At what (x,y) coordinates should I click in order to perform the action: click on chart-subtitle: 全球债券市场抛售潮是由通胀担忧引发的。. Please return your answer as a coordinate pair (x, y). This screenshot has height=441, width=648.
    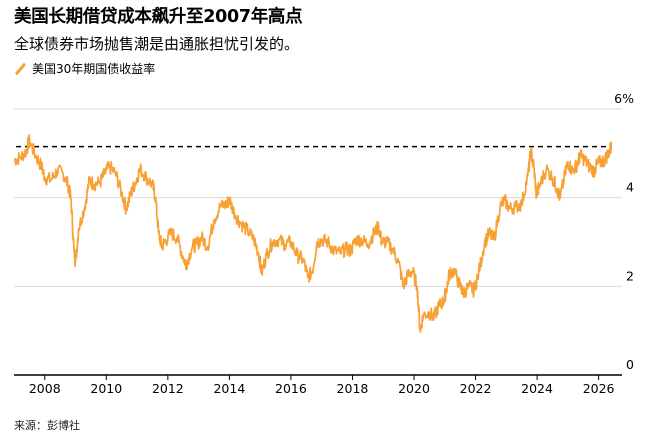
    Looking at the image, I should click on (157, 44).